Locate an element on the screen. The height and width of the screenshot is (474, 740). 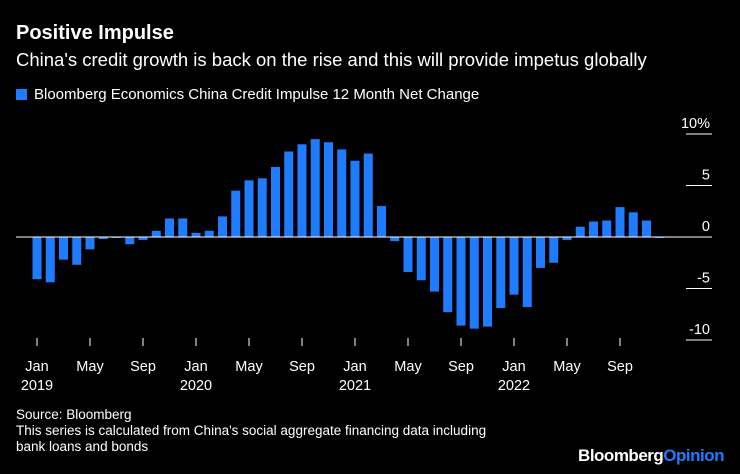
y-tick-label: 5 is located at coordinates (706, 176).